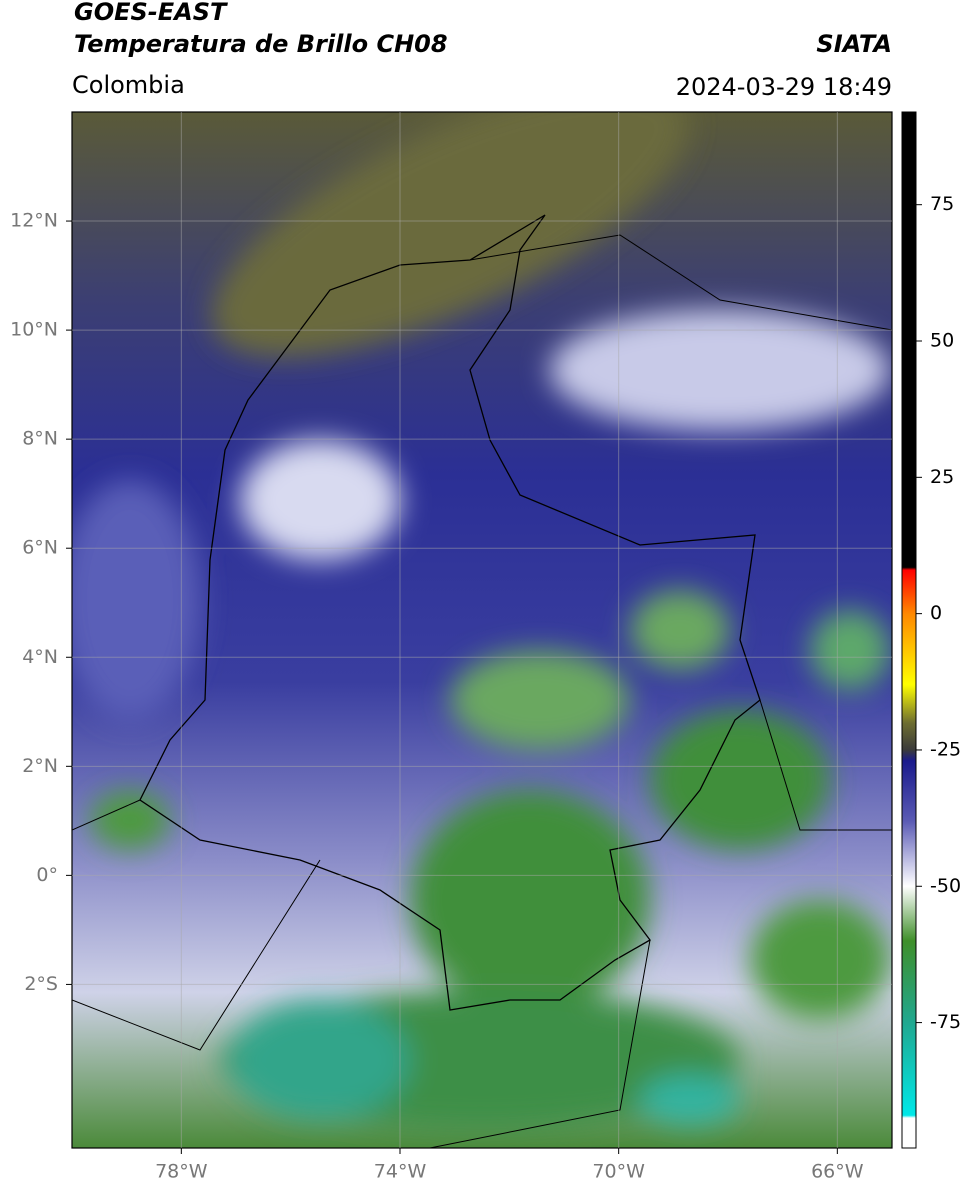  I want to click on colorbar-tick-label: 0, so click(936, 613).